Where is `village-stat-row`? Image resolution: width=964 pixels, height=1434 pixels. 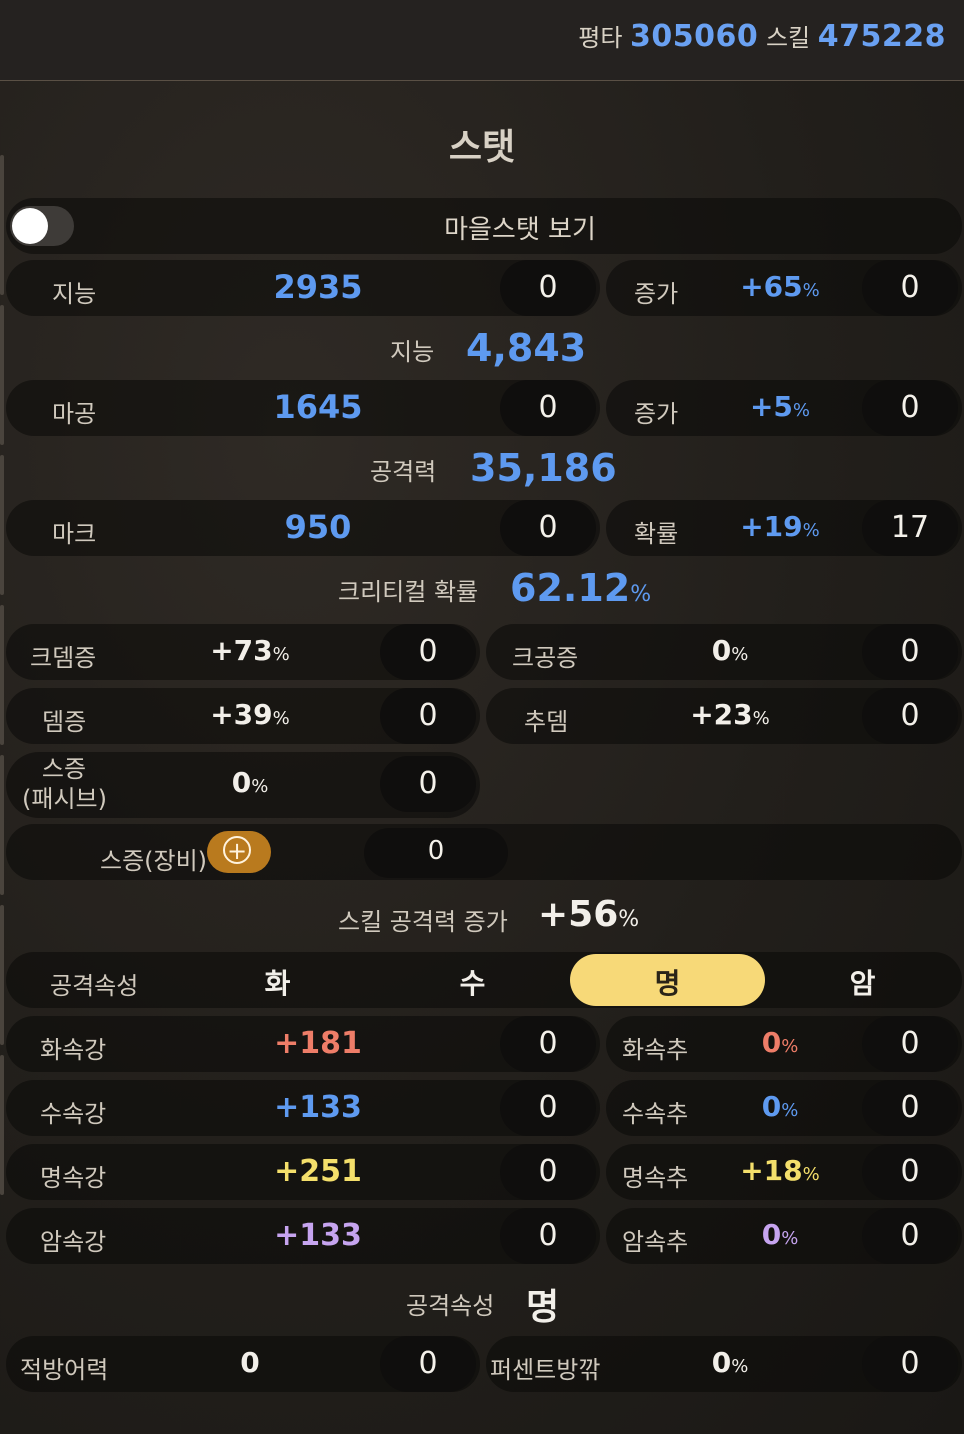 village-stat-row is located at coordinates (484, 226).